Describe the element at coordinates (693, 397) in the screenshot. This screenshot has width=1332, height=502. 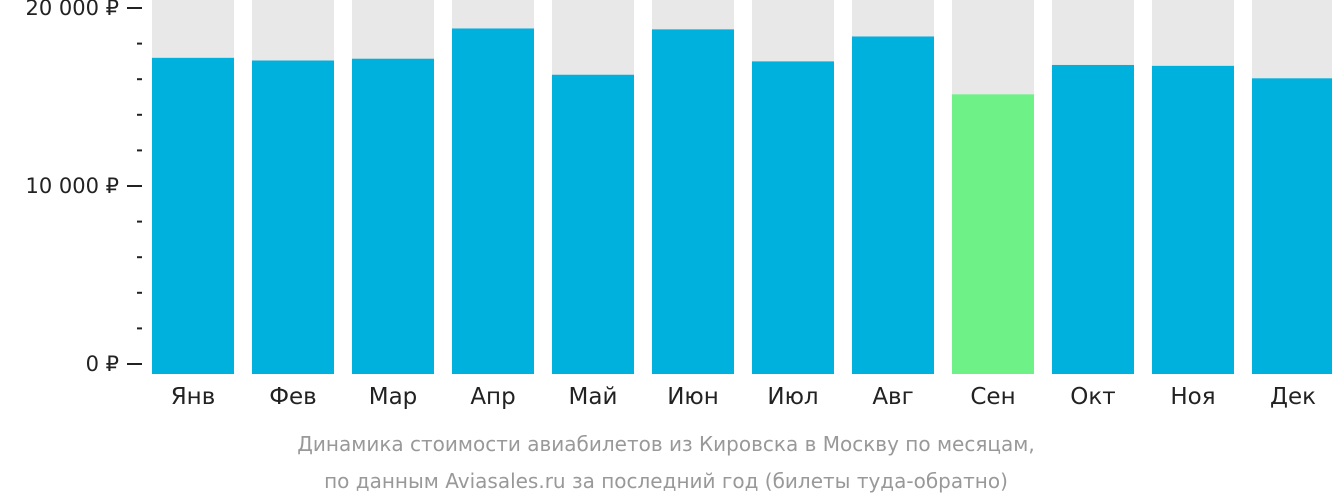
I see `x-tick-label: Июн` at that location.